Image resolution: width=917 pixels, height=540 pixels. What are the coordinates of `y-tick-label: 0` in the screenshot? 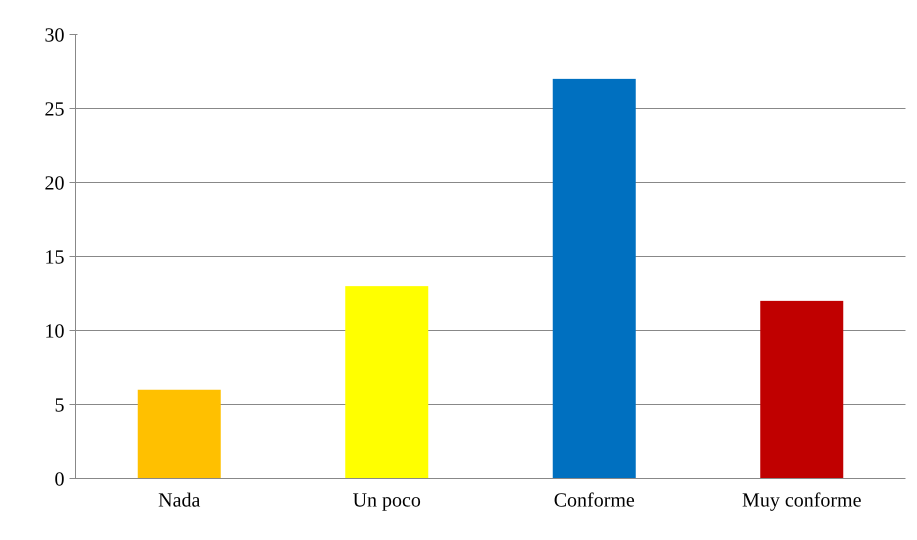 It's located at (59, 479).